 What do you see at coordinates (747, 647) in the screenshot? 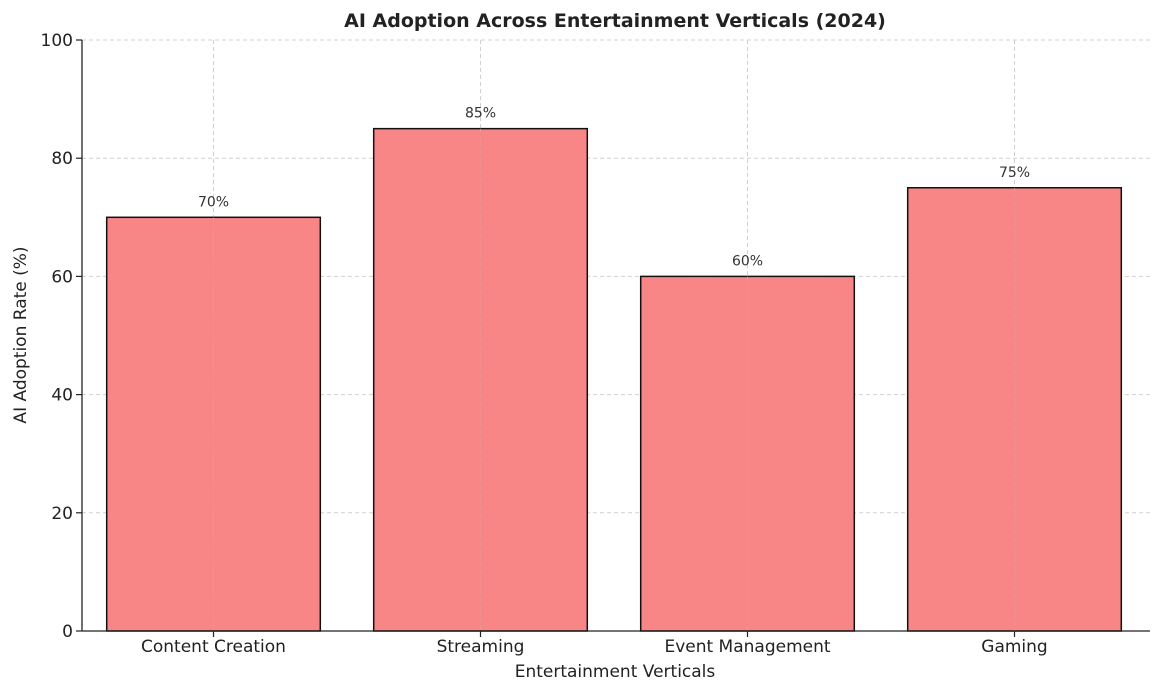
I see `x-tick-label: Event Management` at bounding box center [747, 647].